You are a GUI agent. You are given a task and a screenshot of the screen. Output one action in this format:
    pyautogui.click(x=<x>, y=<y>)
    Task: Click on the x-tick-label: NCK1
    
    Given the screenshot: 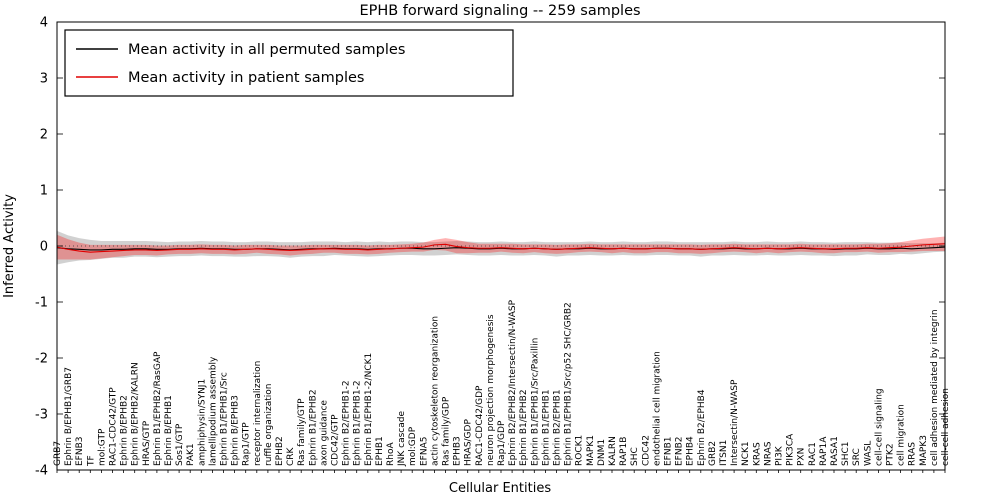 What is the action you would take?
    pyautogui.click(x=746, y=453)
    